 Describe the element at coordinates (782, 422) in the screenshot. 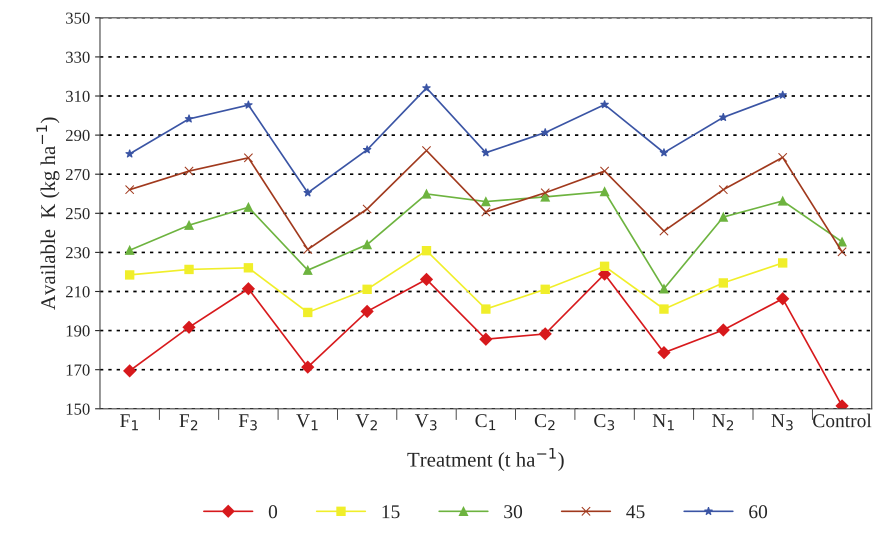

I see `x-tick-label: N$_{3}$` at that location.